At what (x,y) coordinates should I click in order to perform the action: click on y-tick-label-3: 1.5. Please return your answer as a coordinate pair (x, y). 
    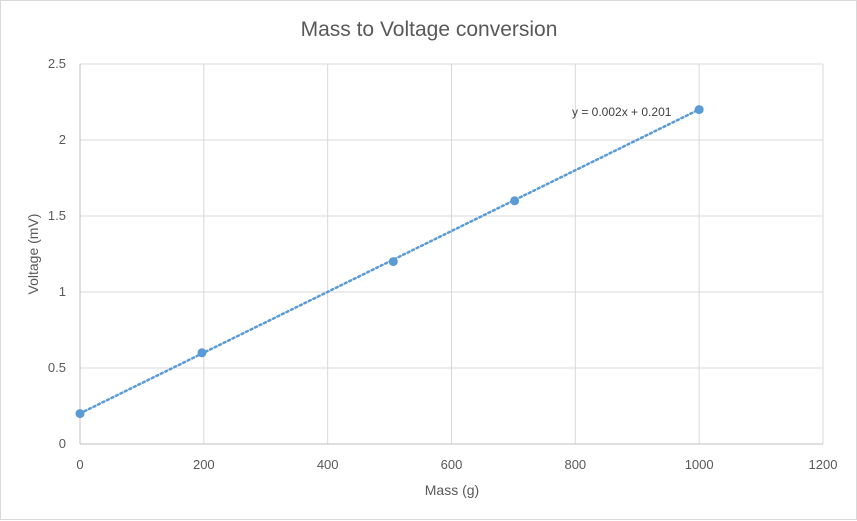
    Looking at the image, I should click on (57, 215).